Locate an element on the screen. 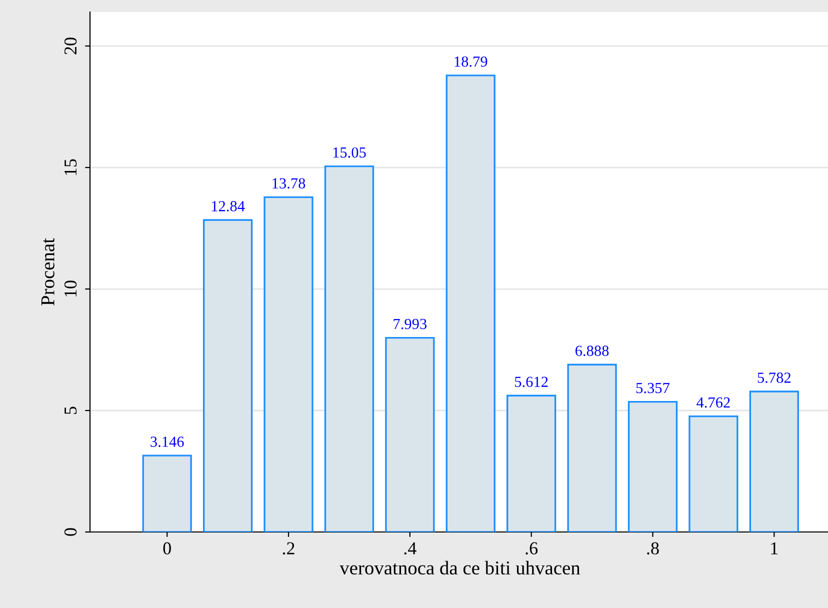 Image resolution: width=828 pixels, height=608 pixels. data-label: 3.146 is located at coordinates (167, 441).